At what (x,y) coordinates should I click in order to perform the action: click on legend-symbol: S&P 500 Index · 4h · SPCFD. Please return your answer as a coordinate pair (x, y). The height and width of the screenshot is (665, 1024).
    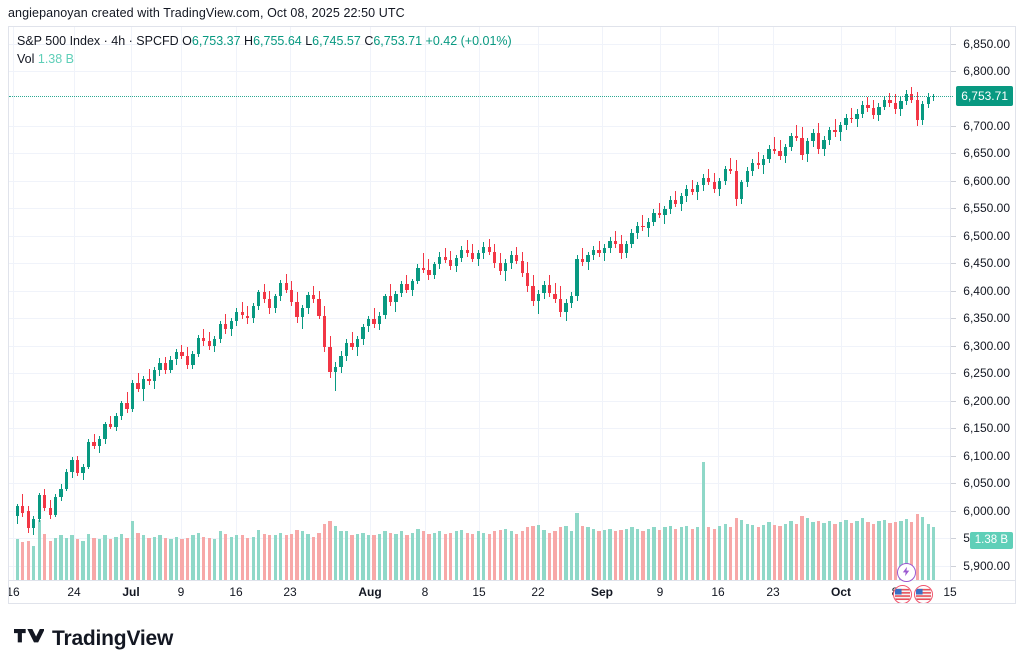
    Looking at the image, I should click on (98, 41).